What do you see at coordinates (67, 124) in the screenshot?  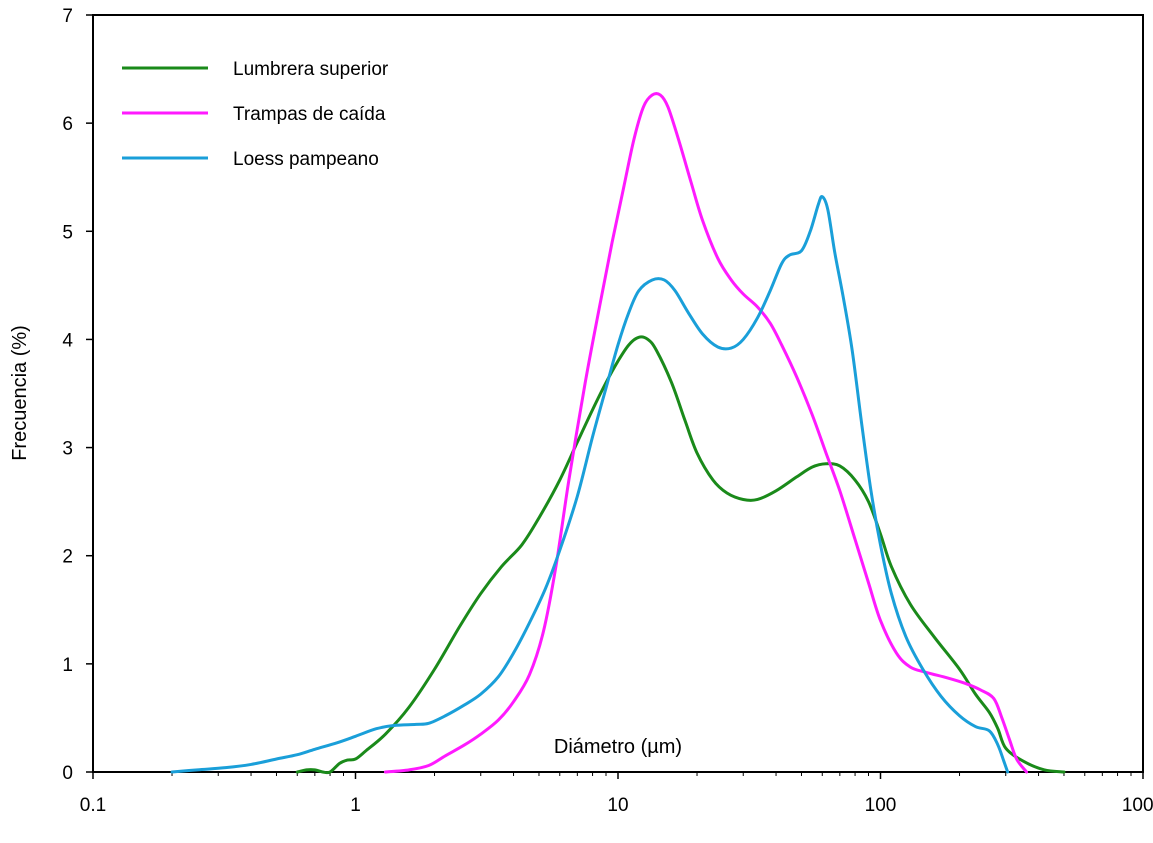 I see `y-tick-label-6: 6` at bounding box center [67, 124].